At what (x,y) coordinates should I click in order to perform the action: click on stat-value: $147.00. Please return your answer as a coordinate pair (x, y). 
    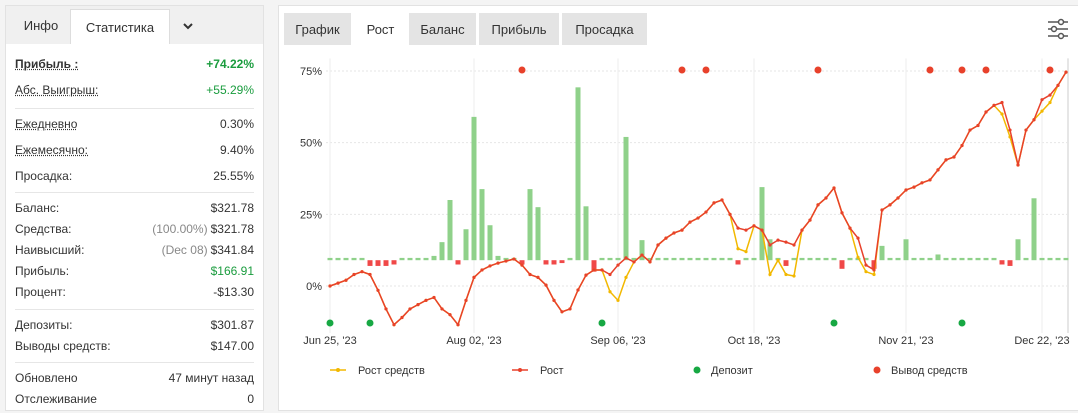
    Looking at the image, I should click on (232, 345).